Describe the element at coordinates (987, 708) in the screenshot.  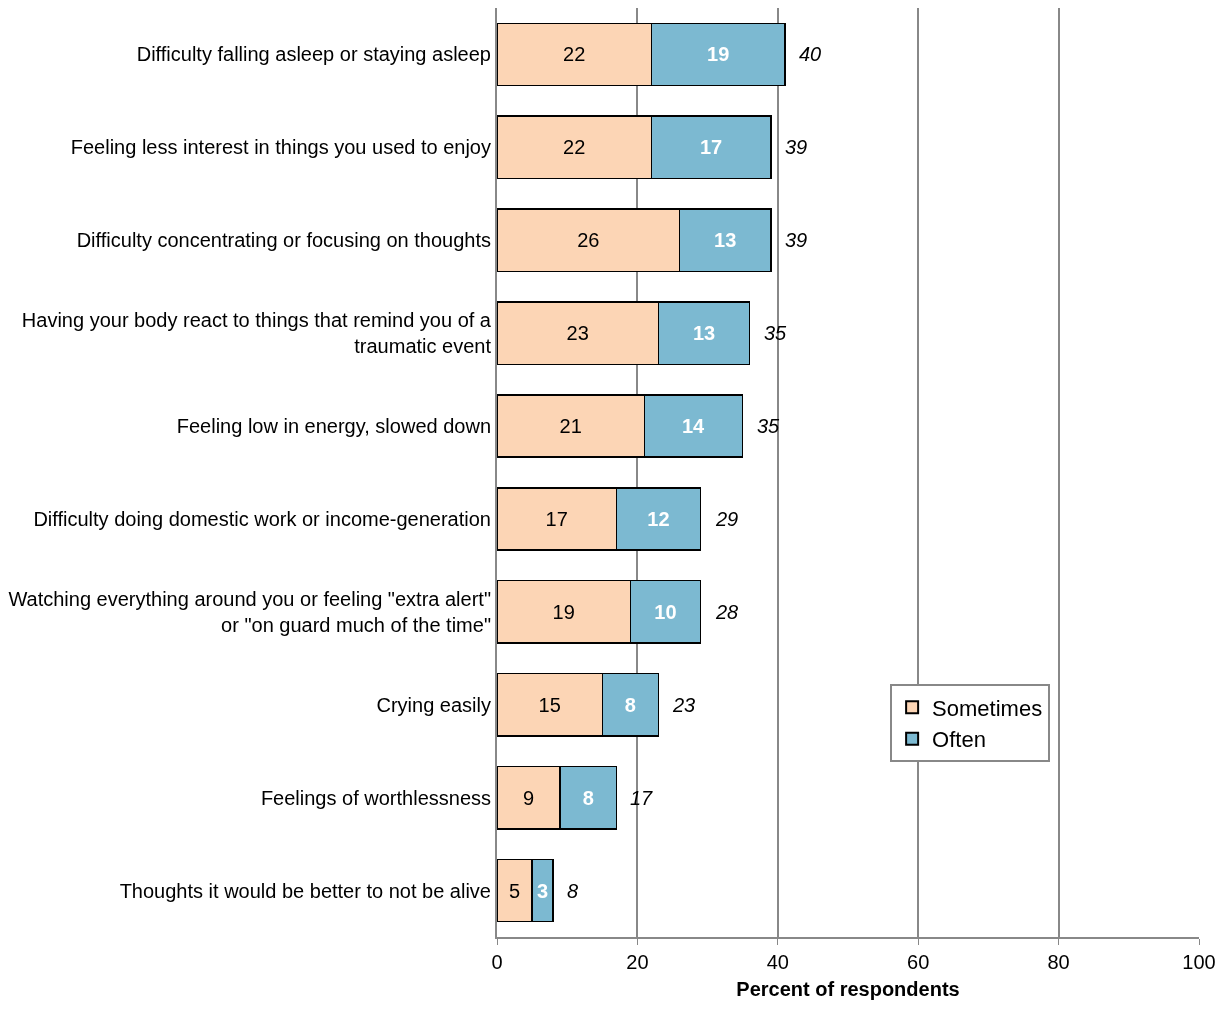
I see `legend-label: Sometimes` at that location.